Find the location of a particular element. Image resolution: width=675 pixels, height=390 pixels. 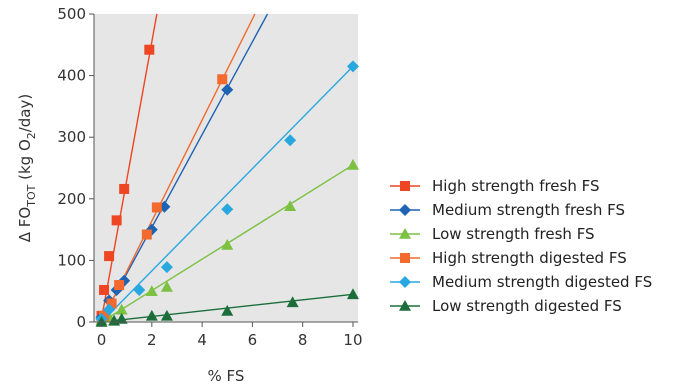

y-axis-title-subscript: TOT is located at coordinates (31, 195).